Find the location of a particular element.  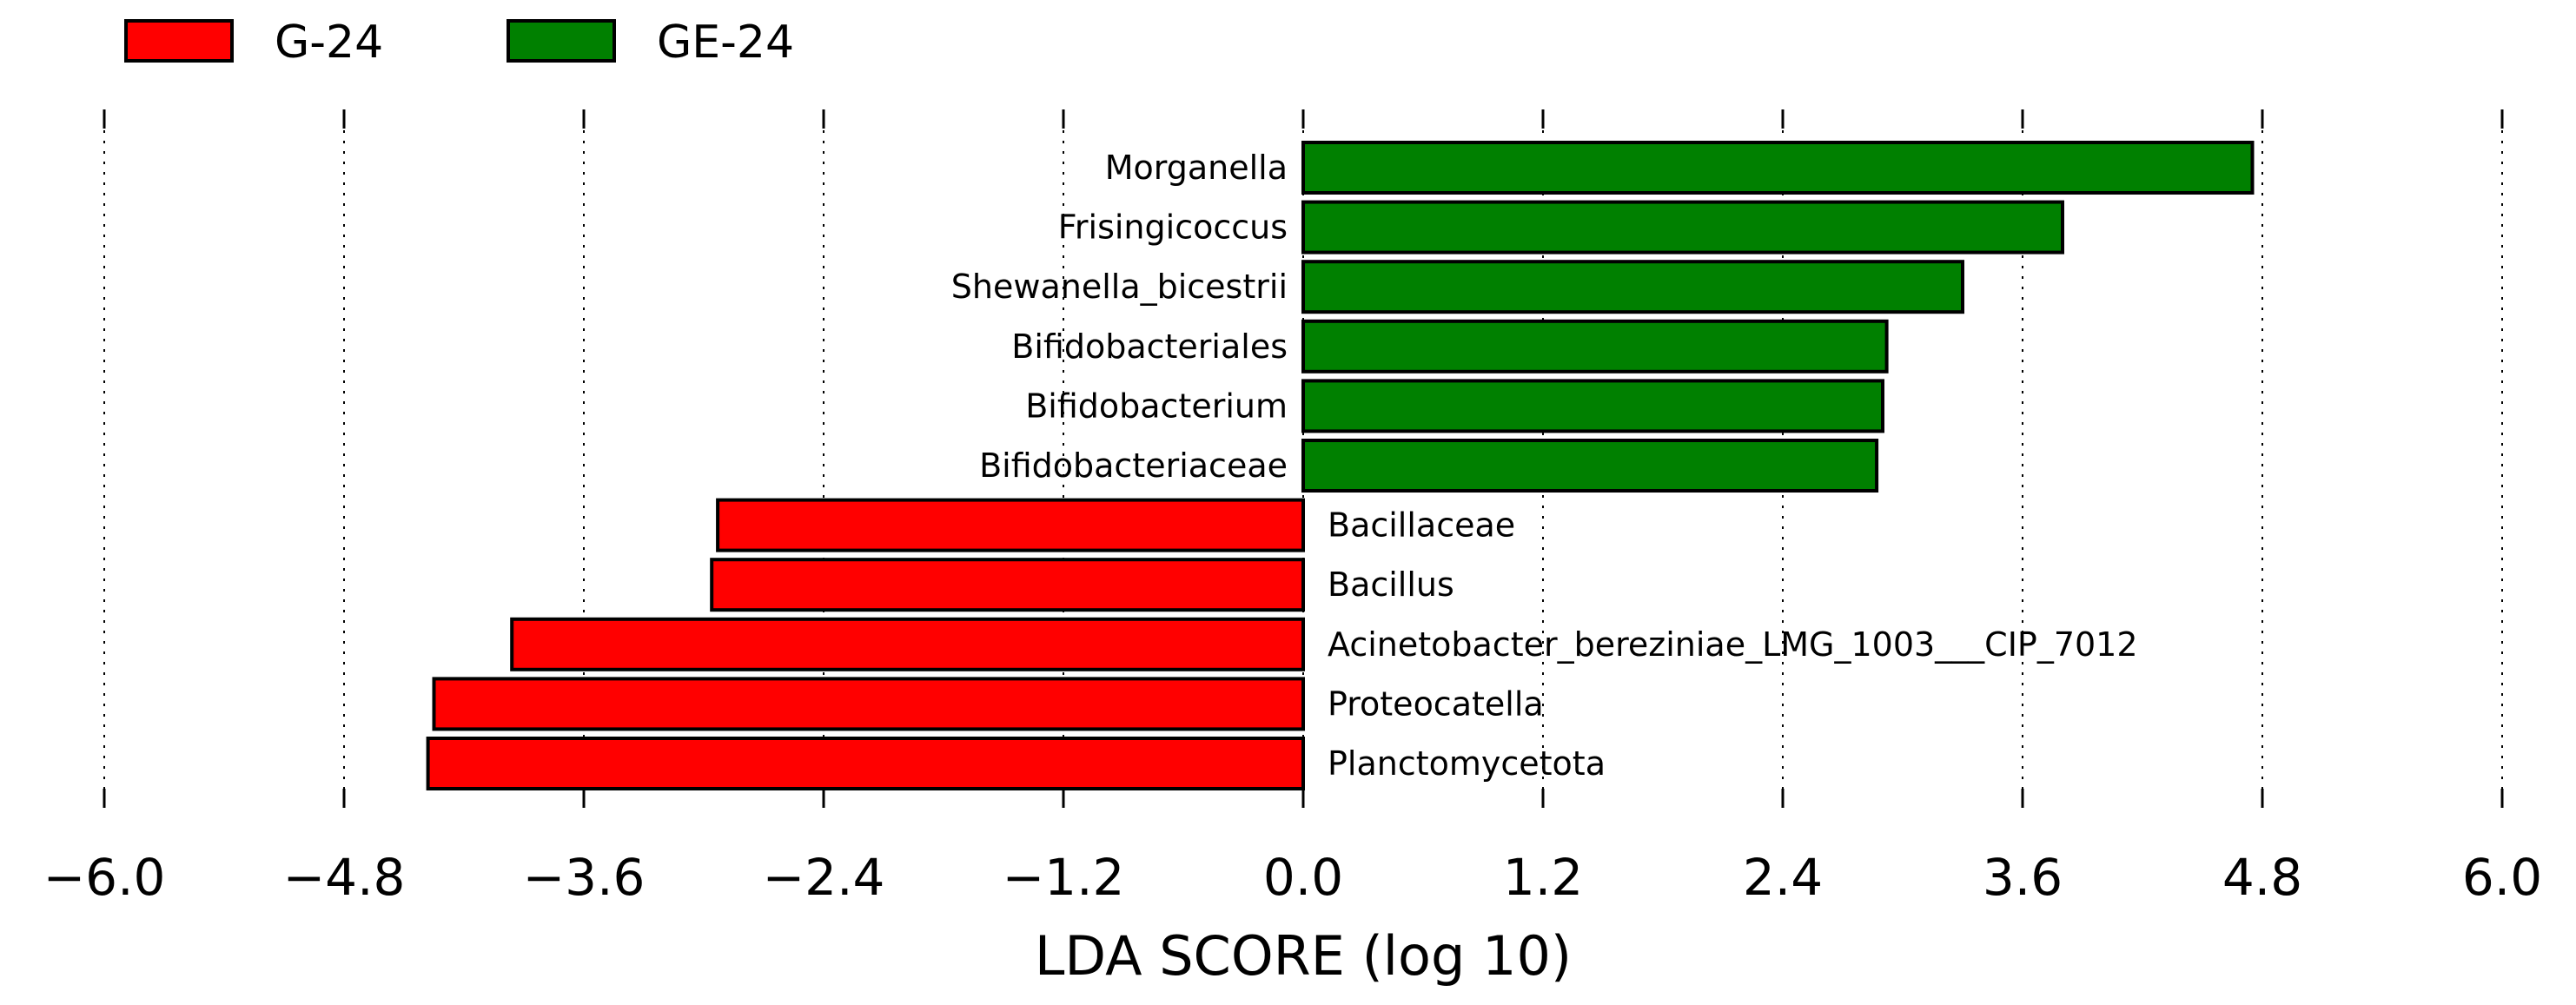

category-label: Frisingicoccus is located at coordinates (1173, 227).